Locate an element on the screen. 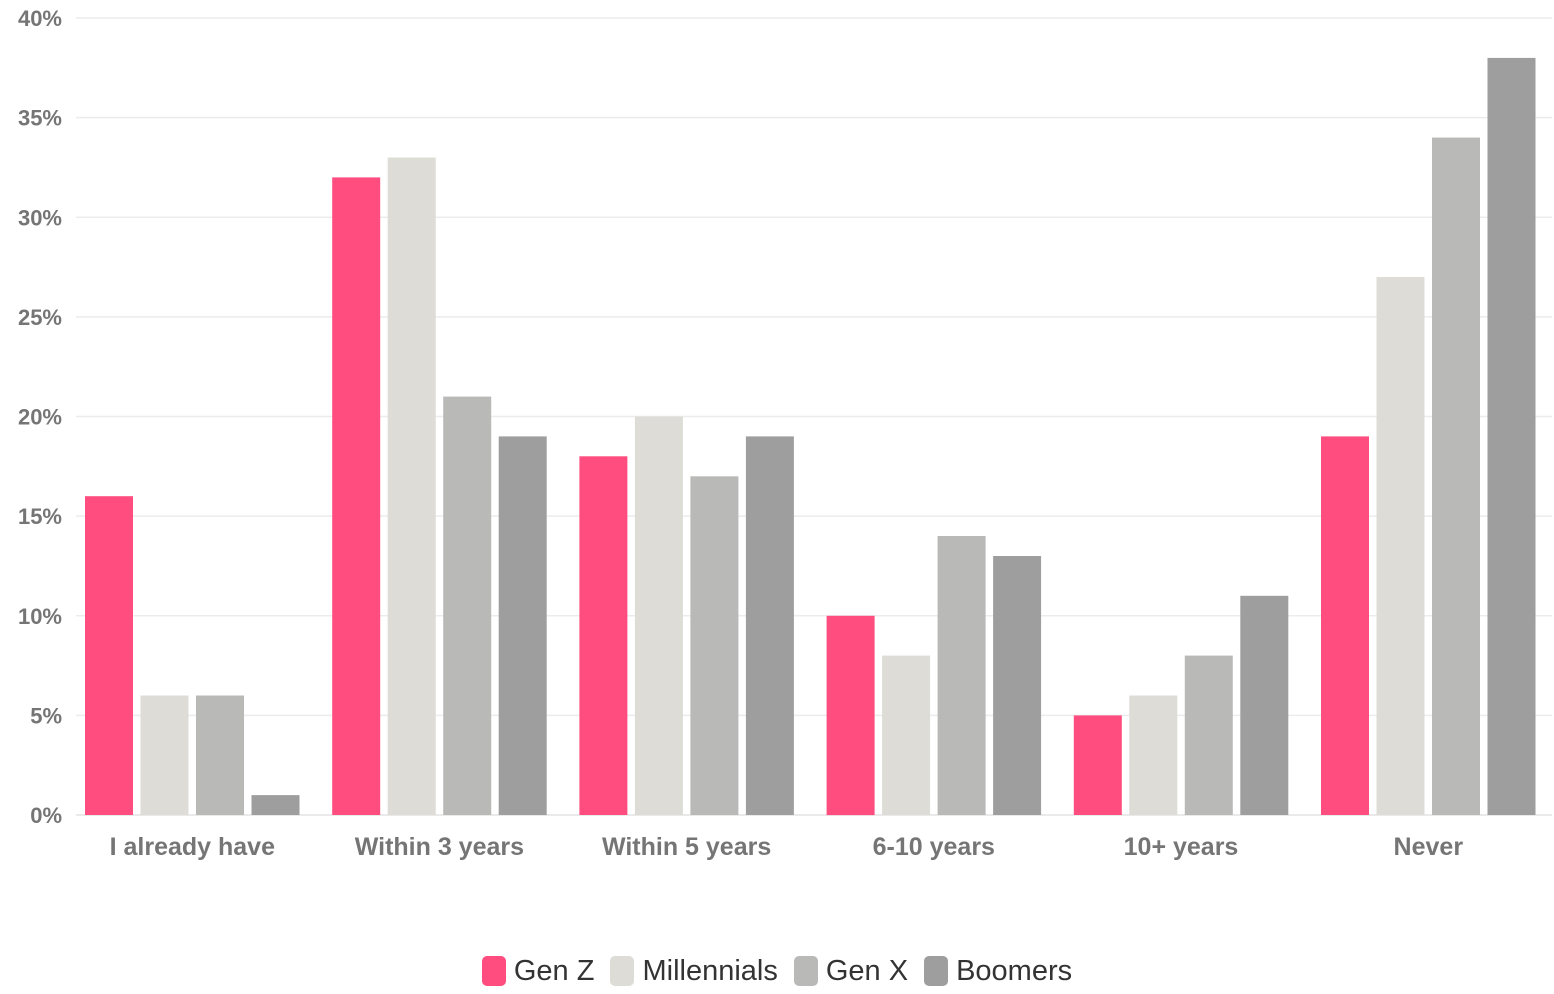 The image size is (1554, 994). legend-item: Gen Z is located at coordinates (538, 971).